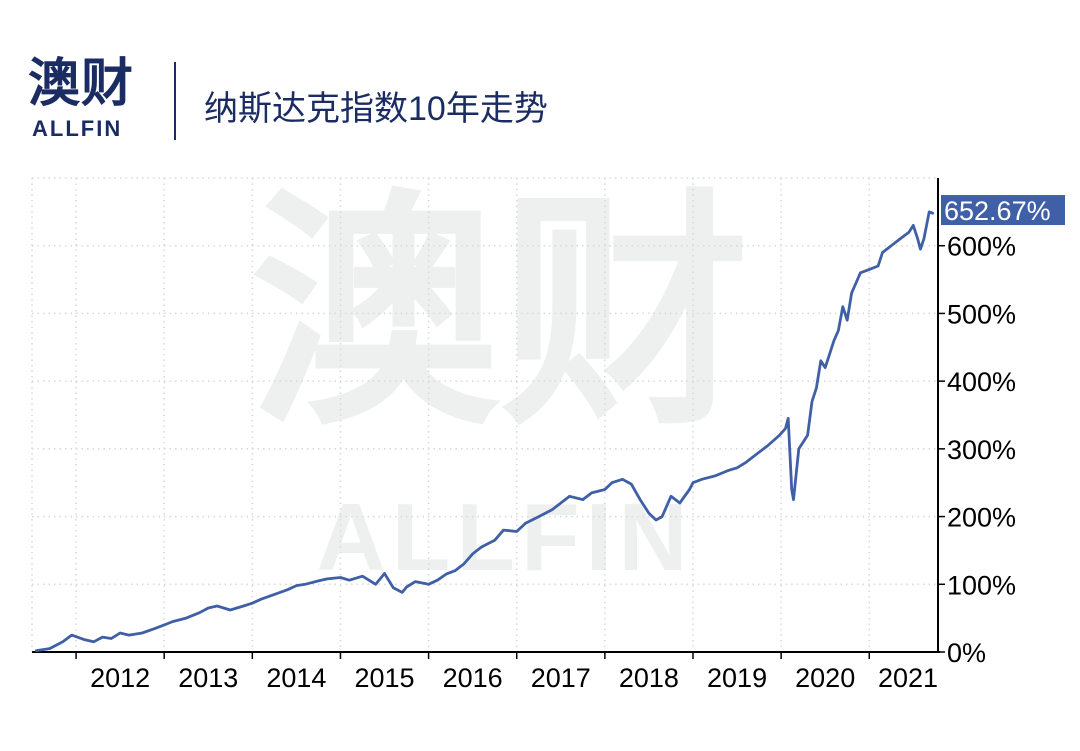  What do you see at coordinates (981, 382) in the screenshot?
I see `y-tick-label: 400%` at bounding box center [981, 382].